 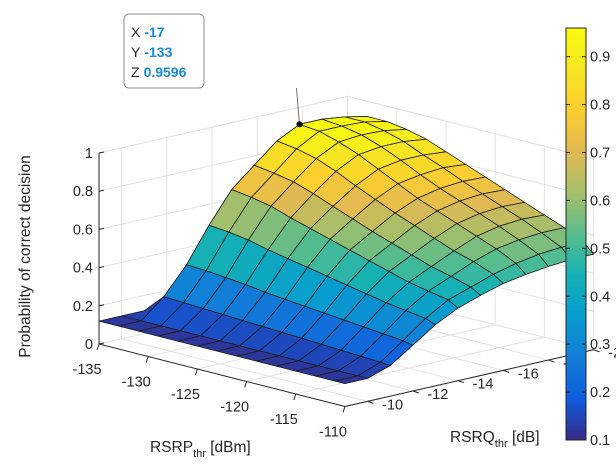 I want to click on colorbar-tick-label: 0.8, so click(x=600, y=106).